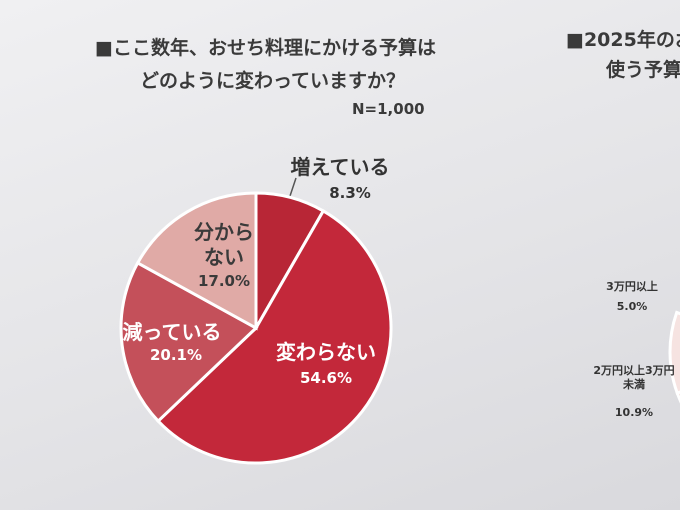  What do you see at coordinates (350, 193) in the screenshot?
I see `value-label: 8.3%` at bounding box center [350, 193].